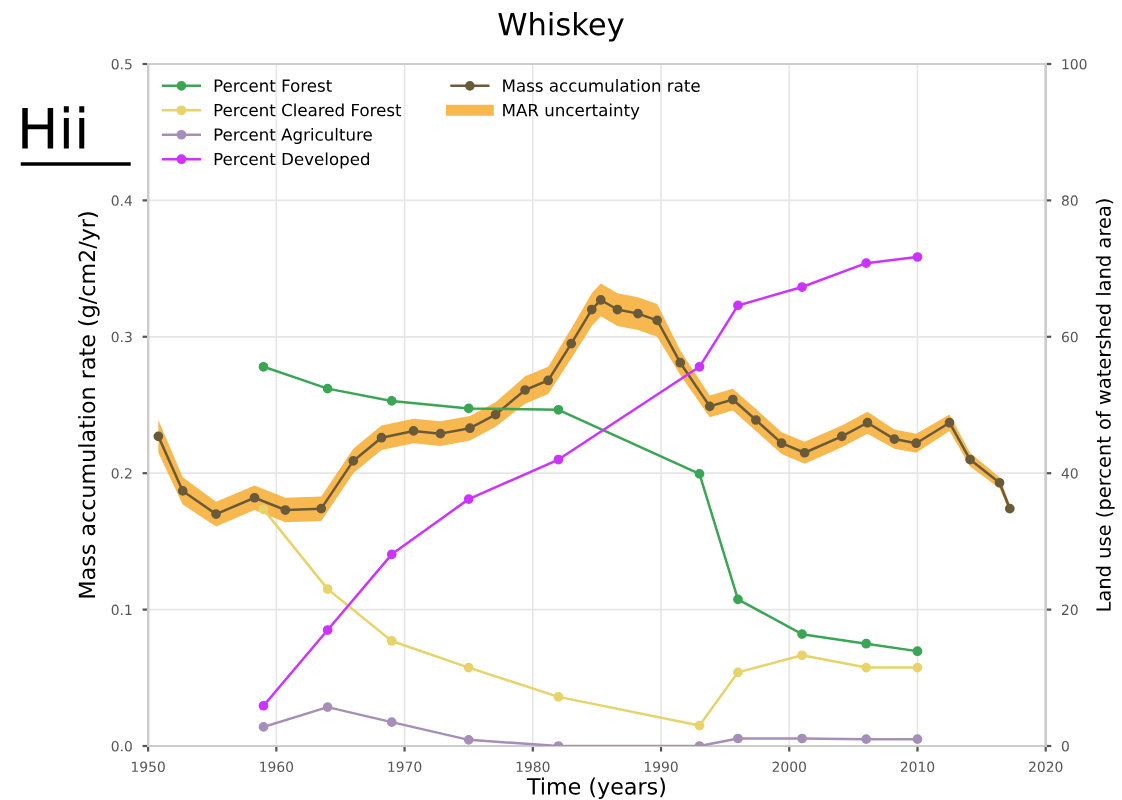 This screenshot has height=800, width=1122. I want to click on x-axis-title: Time (years), so click(595, 788).